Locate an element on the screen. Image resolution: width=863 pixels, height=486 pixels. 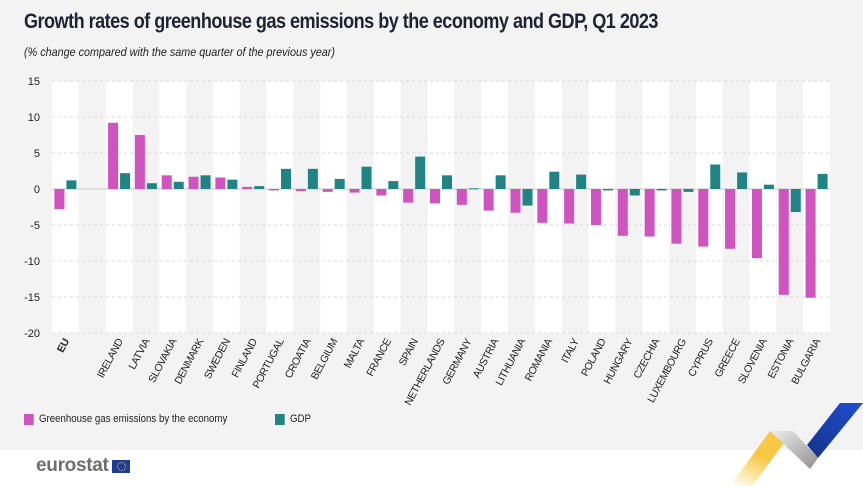
decorative-ribbon-icon is located at coordinates (796, 444).